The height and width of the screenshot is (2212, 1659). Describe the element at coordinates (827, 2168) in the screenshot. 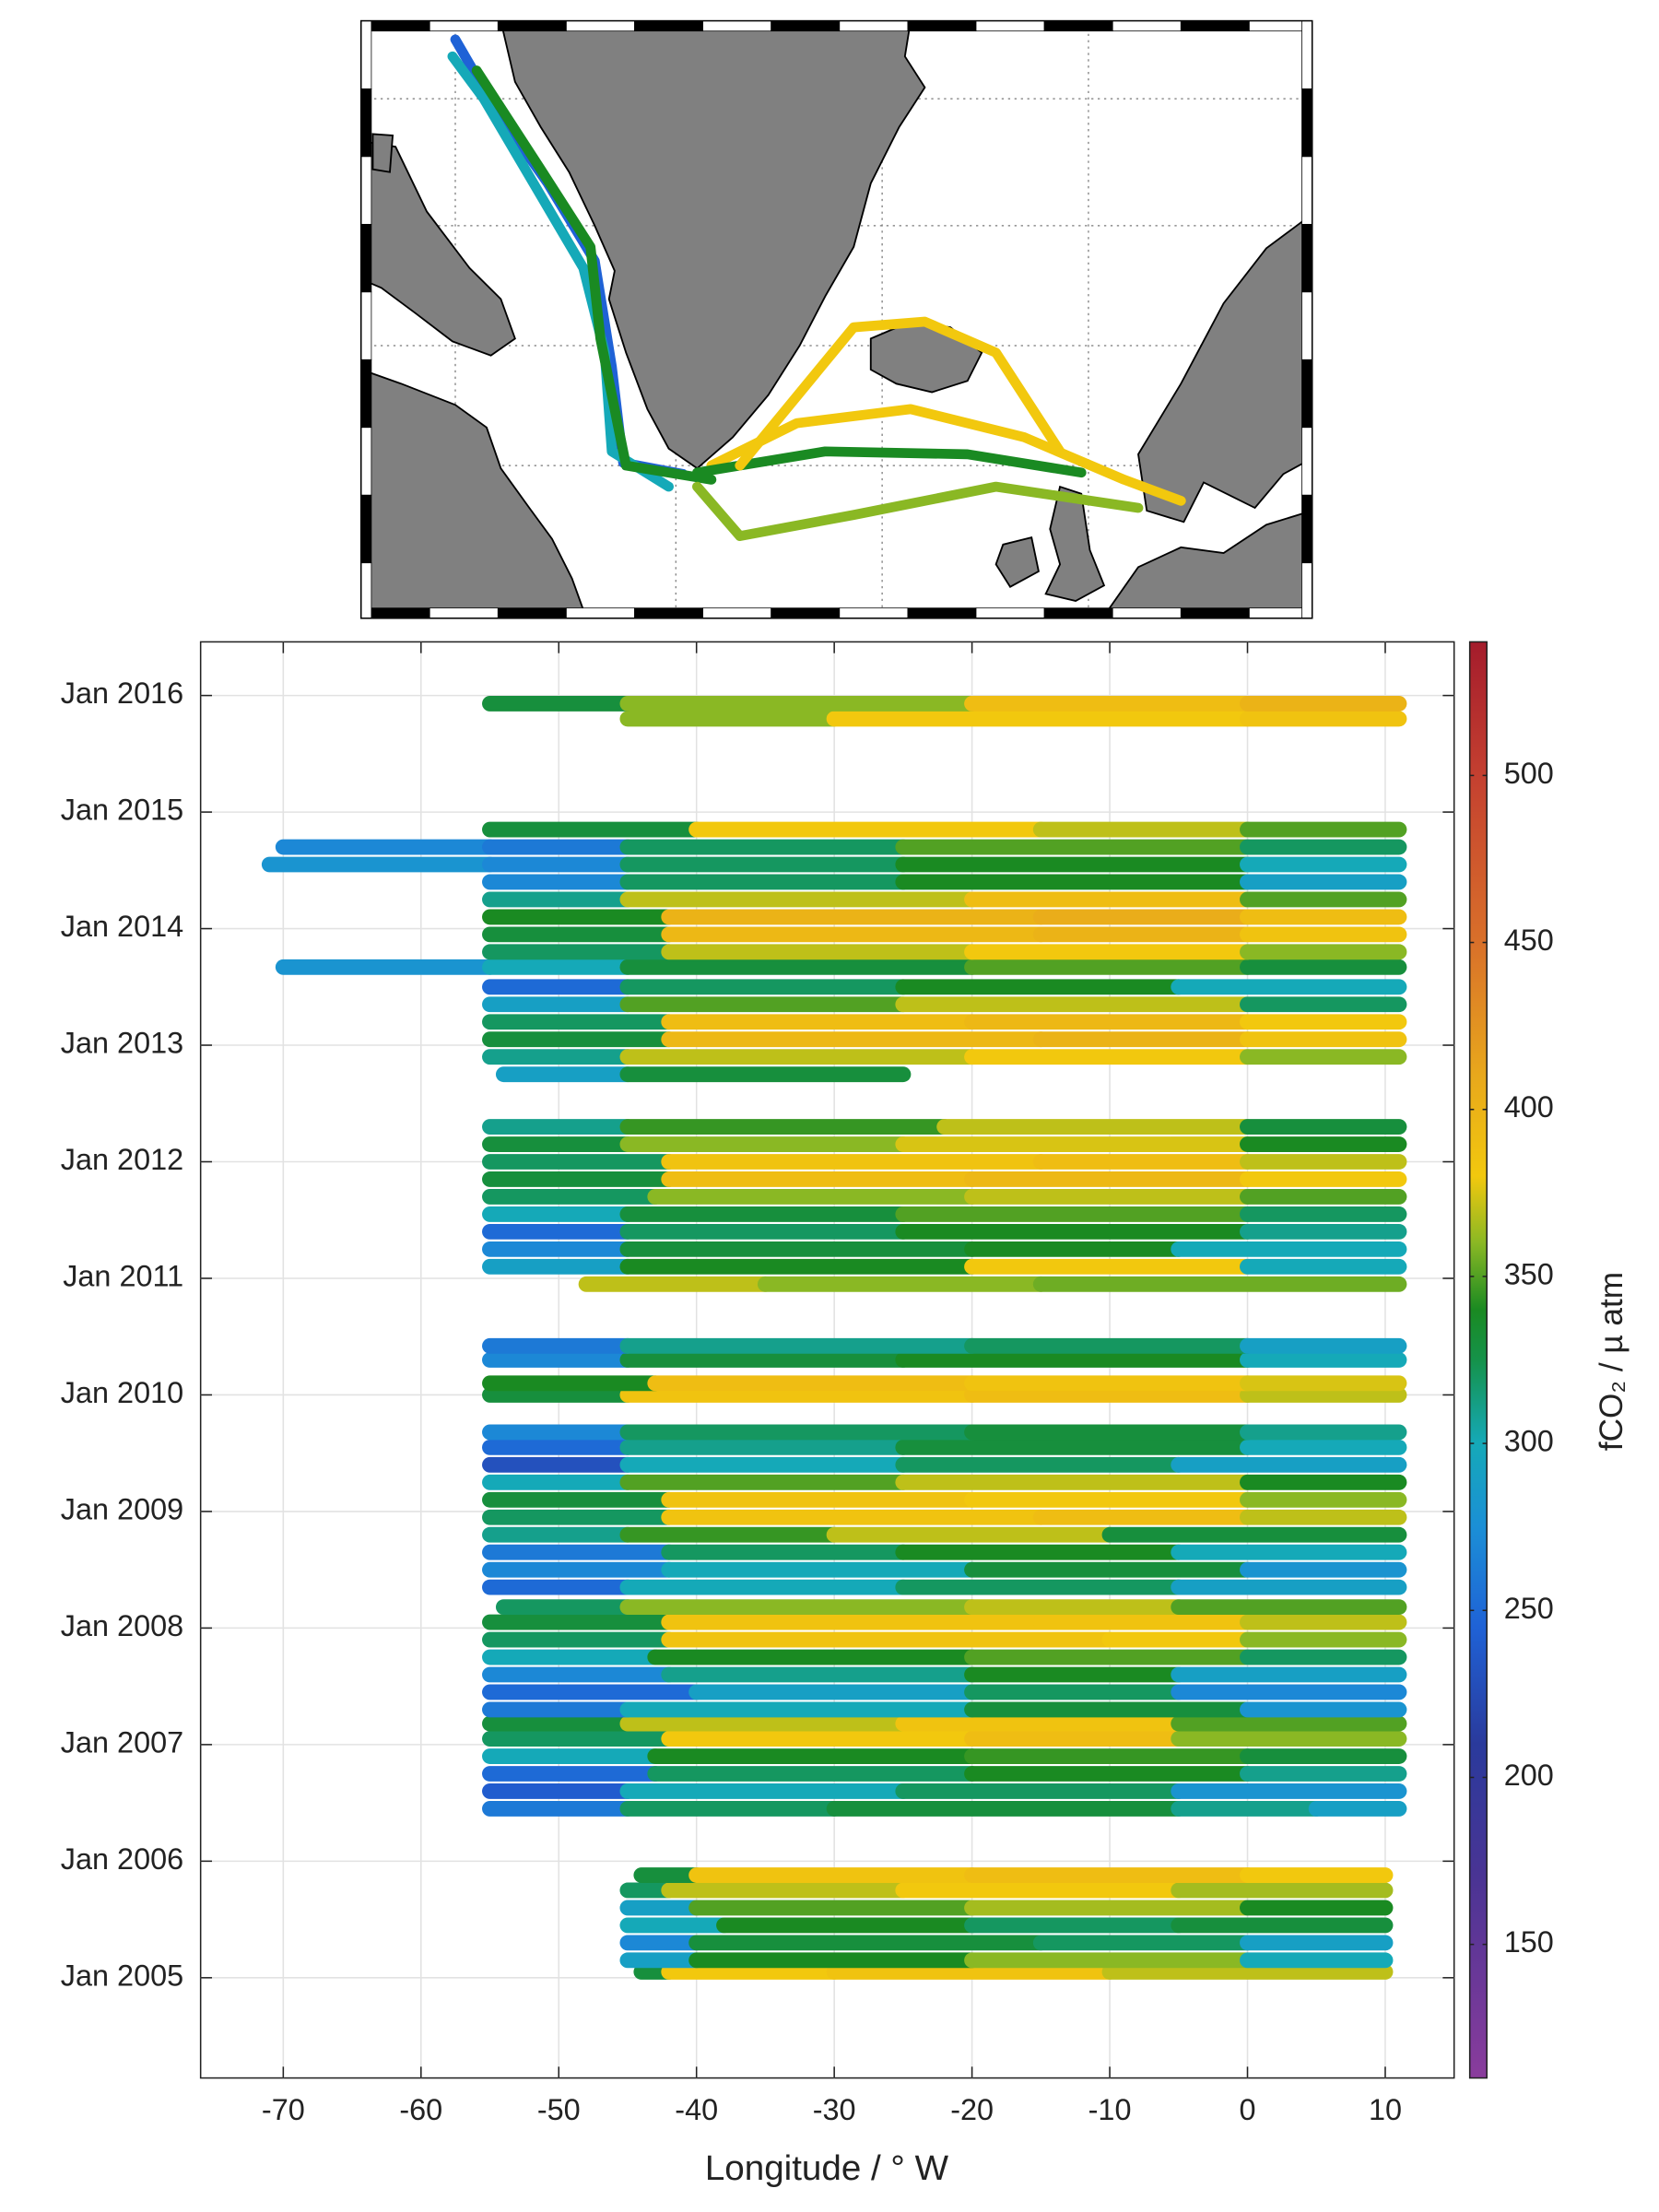

I see `x-axis-label: Longitude / ° W` at that location.